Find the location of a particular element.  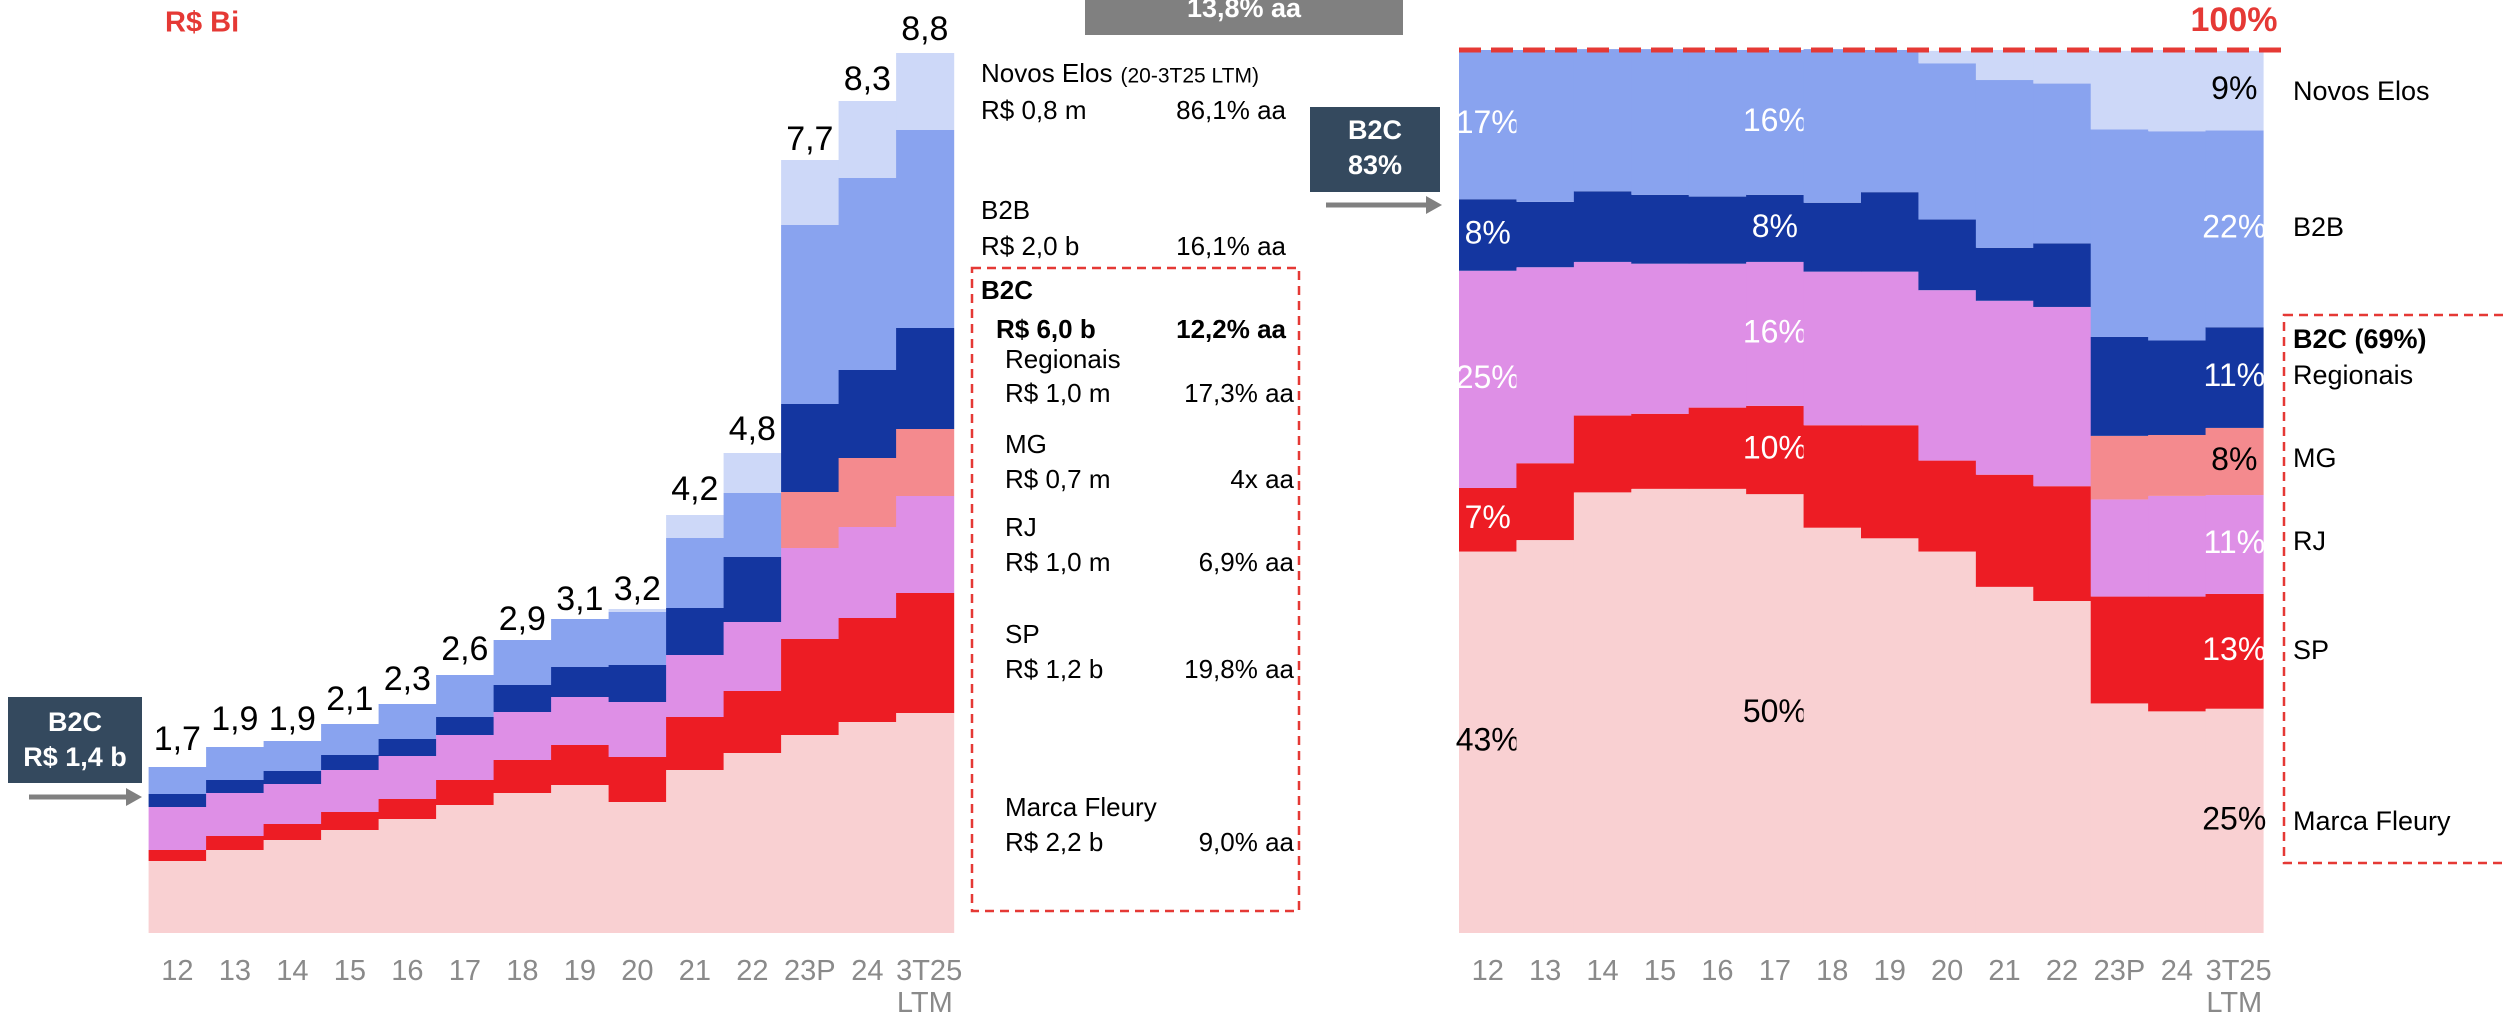

total-label: 2,1 is located at coordinates (349, 699).